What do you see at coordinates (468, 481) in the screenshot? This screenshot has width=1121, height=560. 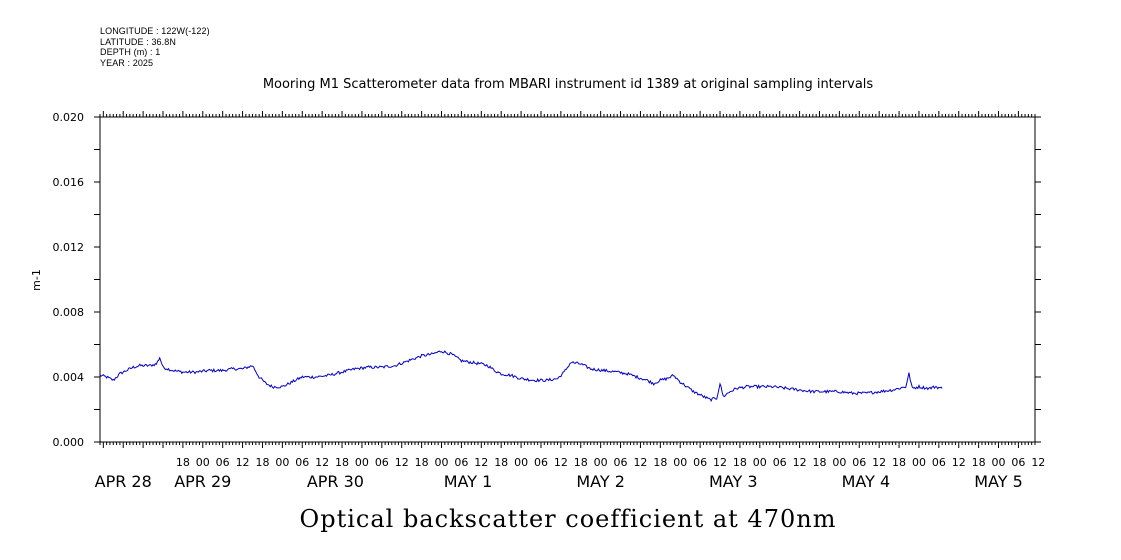 I see `x-date-label: MAY 1` at bounding box center [468, 481].